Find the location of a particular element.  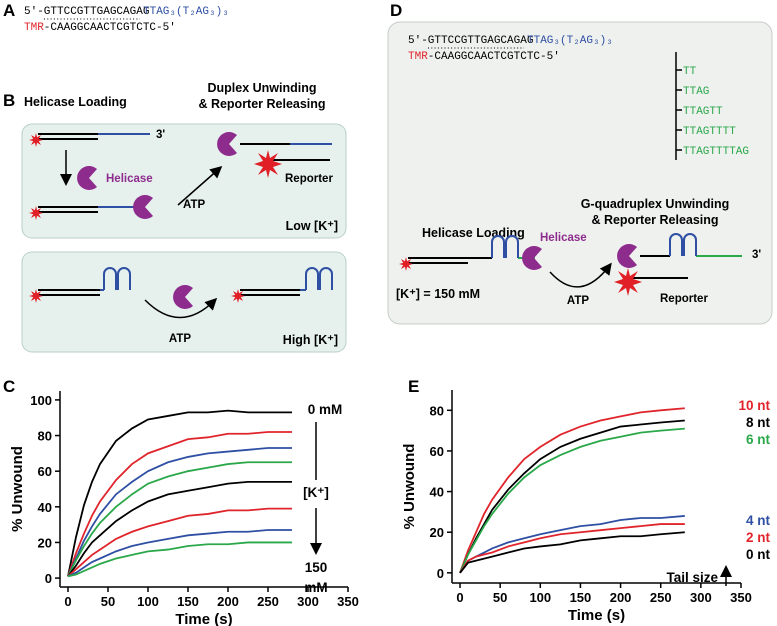

annotation: 0 mM is located at coordinates (325, 409).